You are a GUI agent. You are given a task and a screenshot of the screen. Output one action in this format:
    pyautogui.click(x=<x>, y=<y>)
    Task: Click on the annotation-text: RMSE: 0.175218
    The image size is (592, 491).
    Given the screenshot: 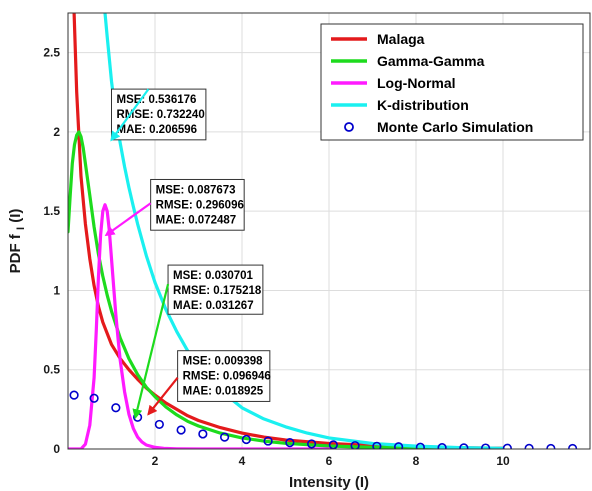 What is the action you would take?
    pyautogui.click(x=217, y=291)
    